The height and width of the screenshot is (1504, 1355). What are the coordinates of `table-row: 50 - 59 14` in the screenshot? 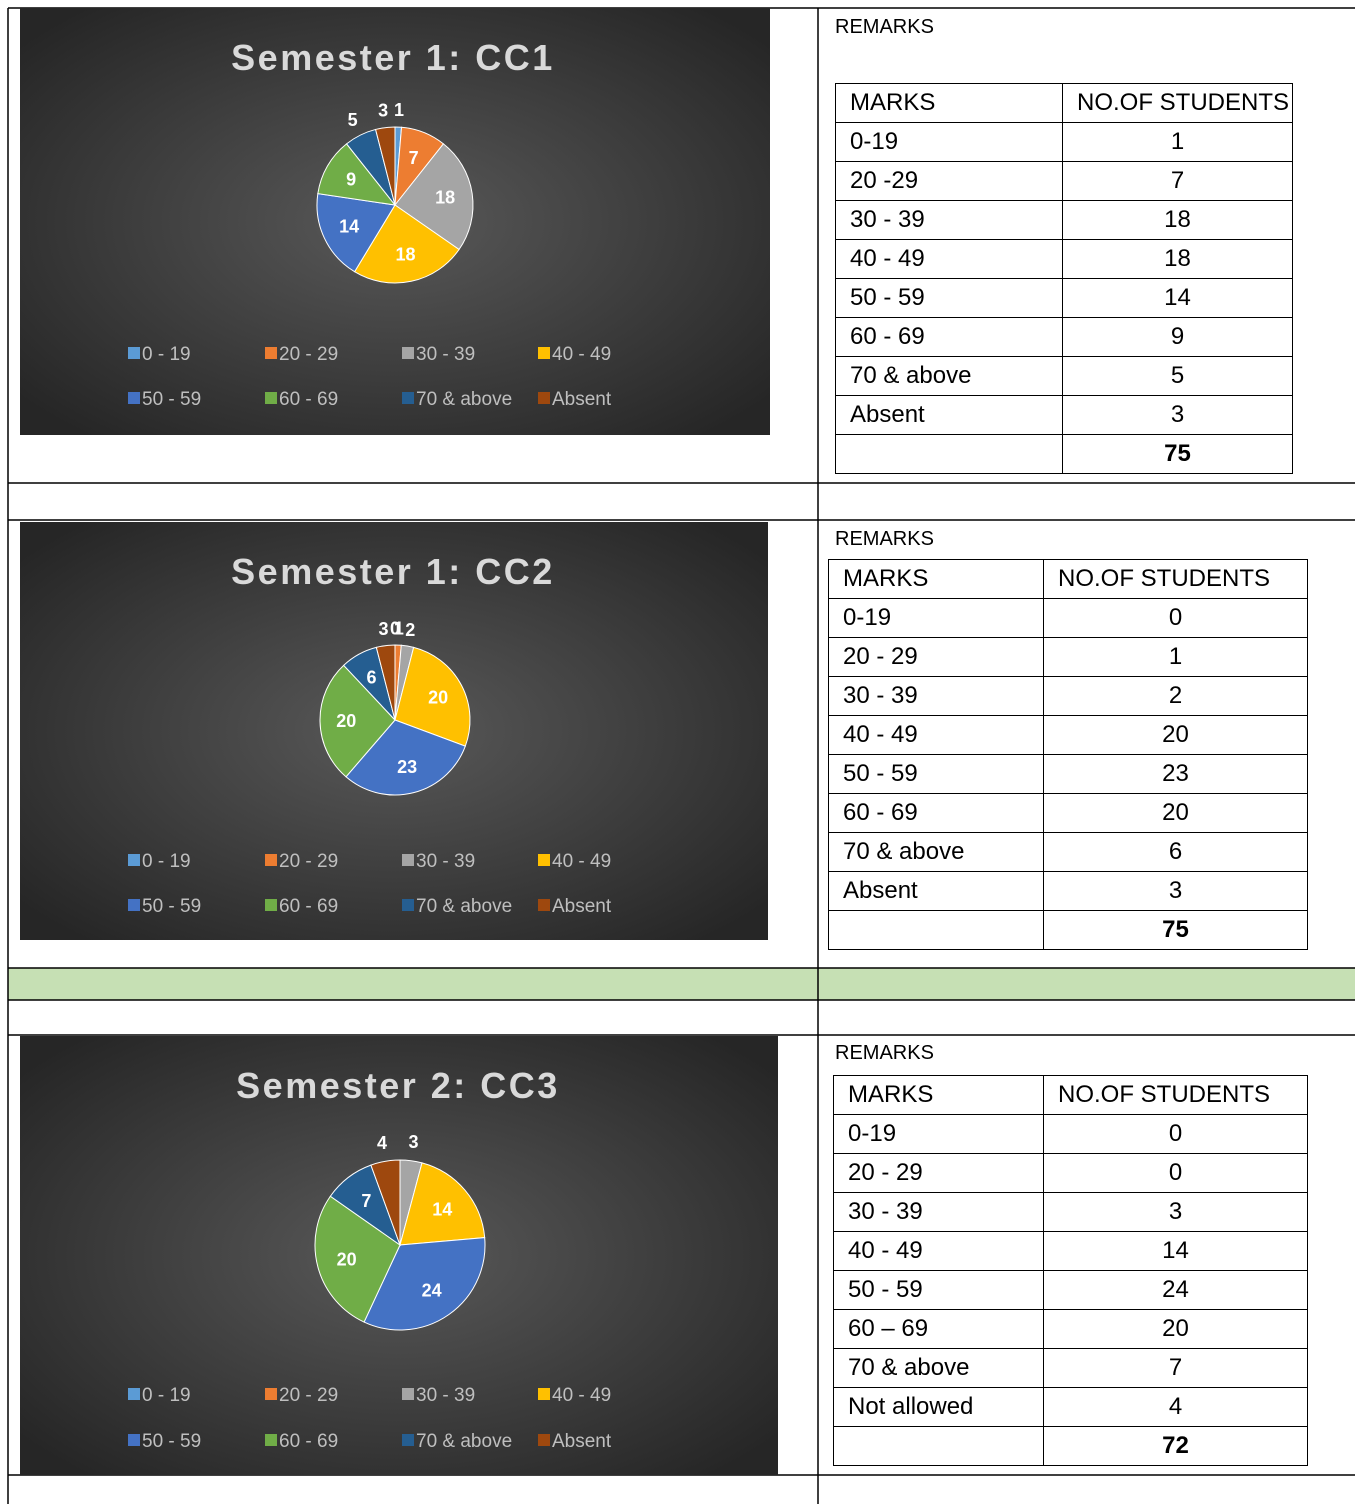 It's located at (1064, 298).